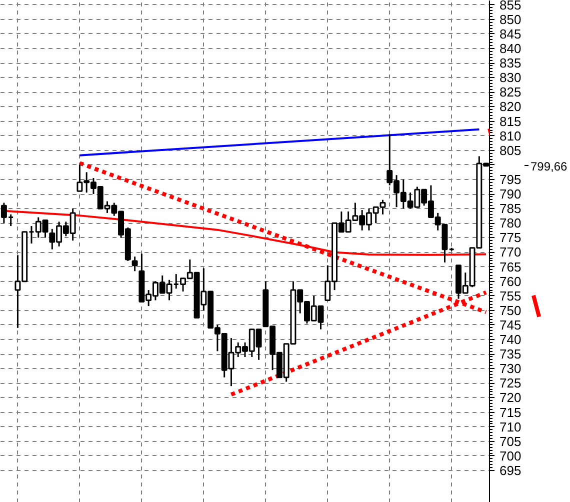 This screenshot has height=502, width=570. I want to click on y-tick-label: 730, so click(511, 368).